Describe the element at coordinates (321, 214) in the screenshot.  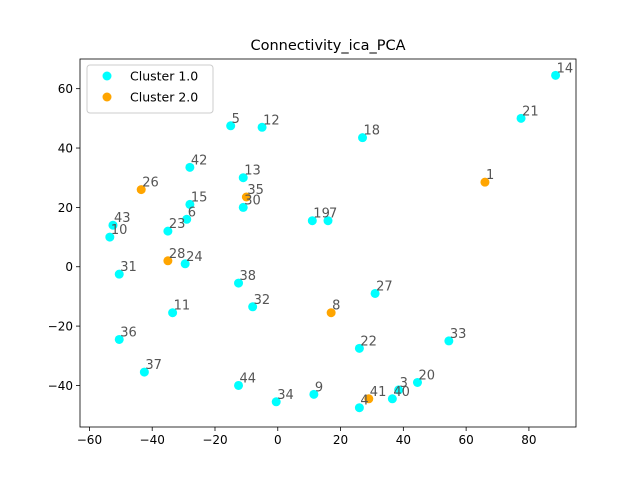
I see `point-label: 19` at that location.